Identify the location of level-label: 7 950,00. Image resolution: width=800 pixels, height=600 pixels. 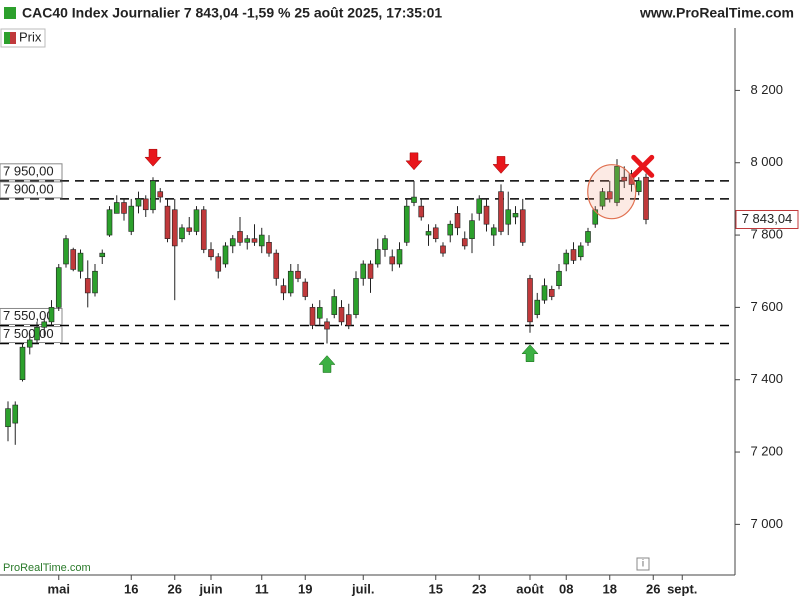
(28, 170).